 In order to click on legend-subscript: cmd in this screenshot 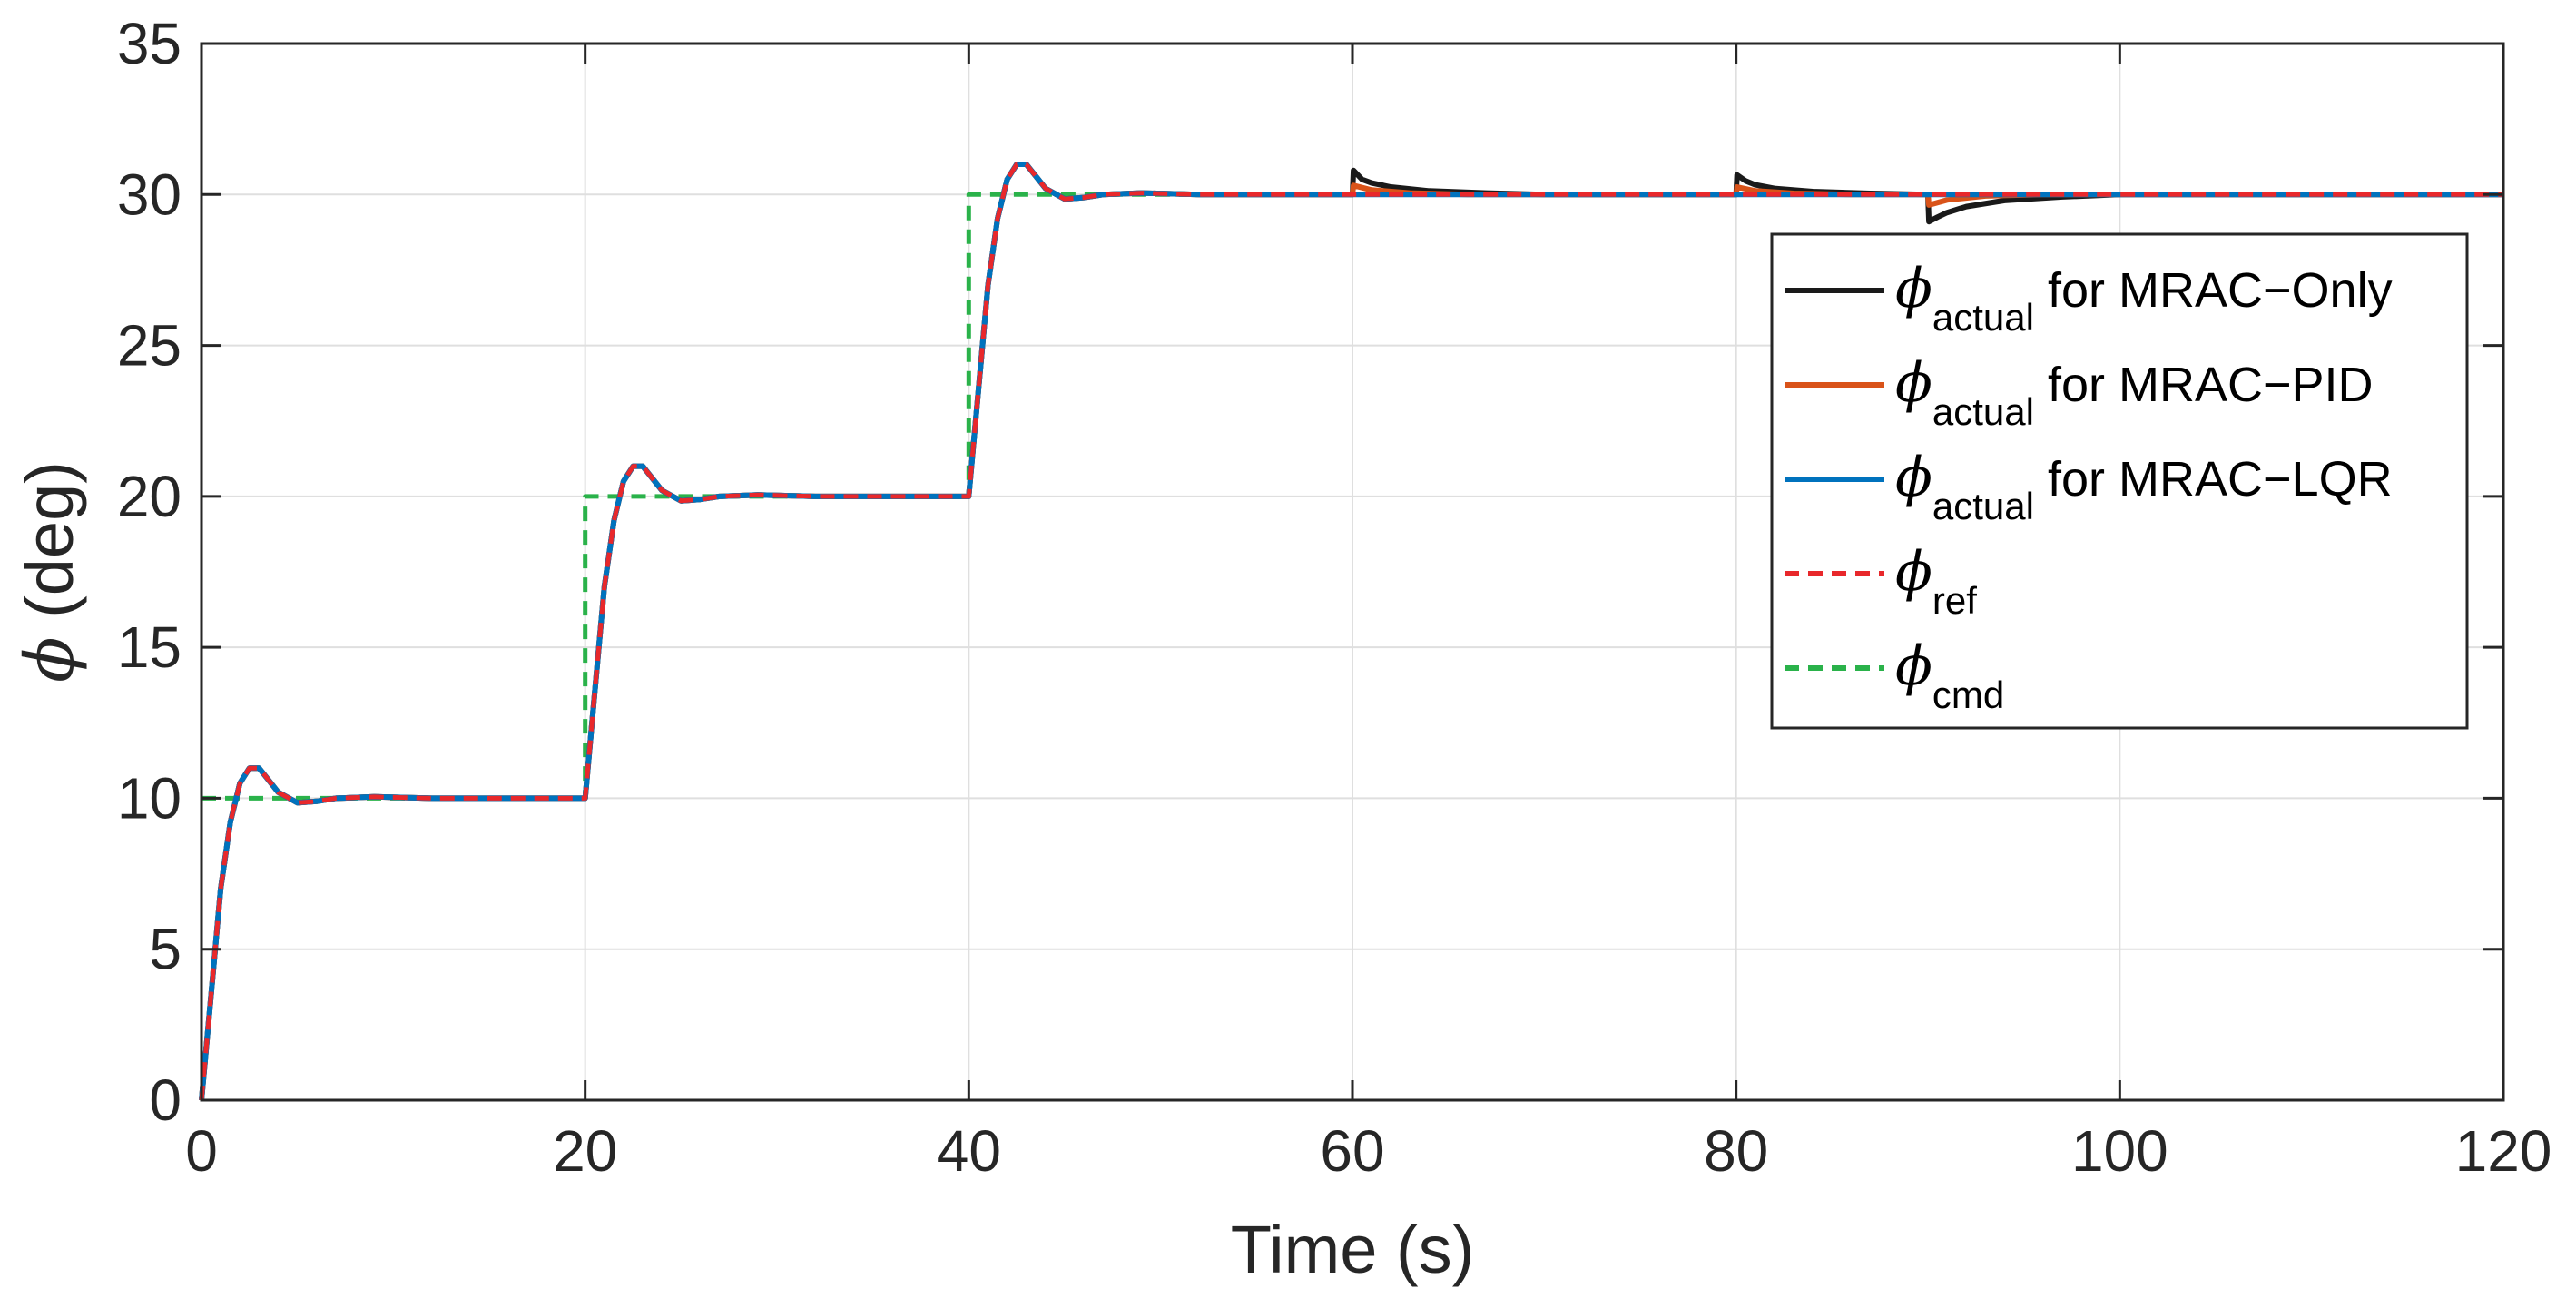, I will do `click(1968, 695)`.